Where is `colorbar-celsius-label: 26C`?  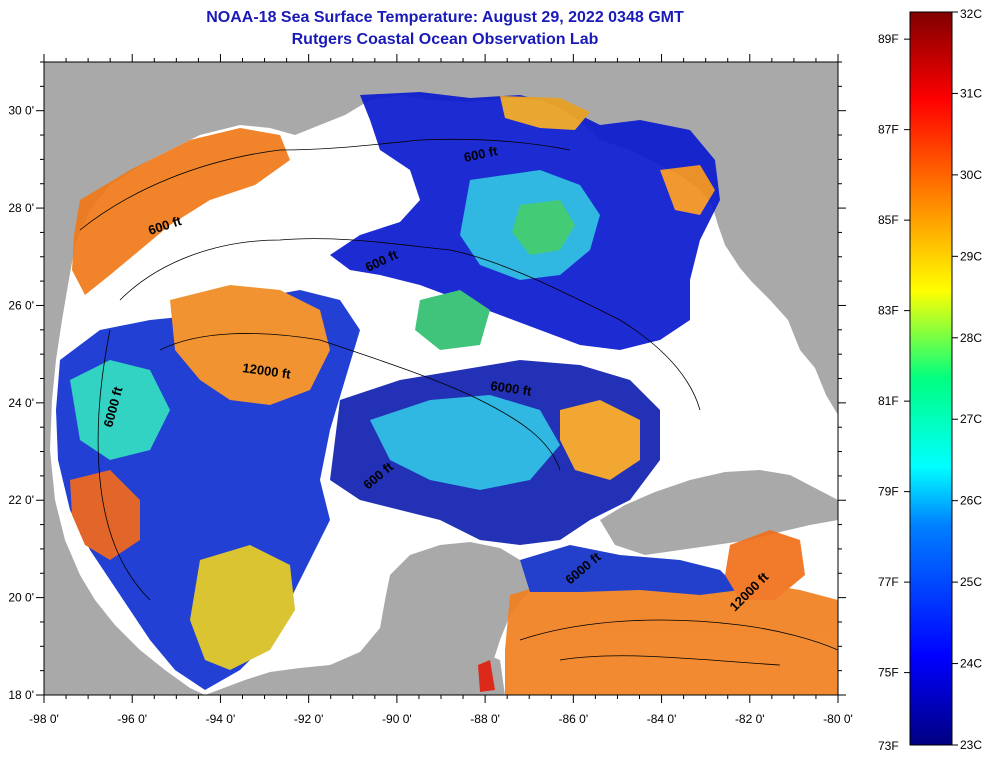
colorbar-celsius-label: 26C is located at coordinates (971, 501).